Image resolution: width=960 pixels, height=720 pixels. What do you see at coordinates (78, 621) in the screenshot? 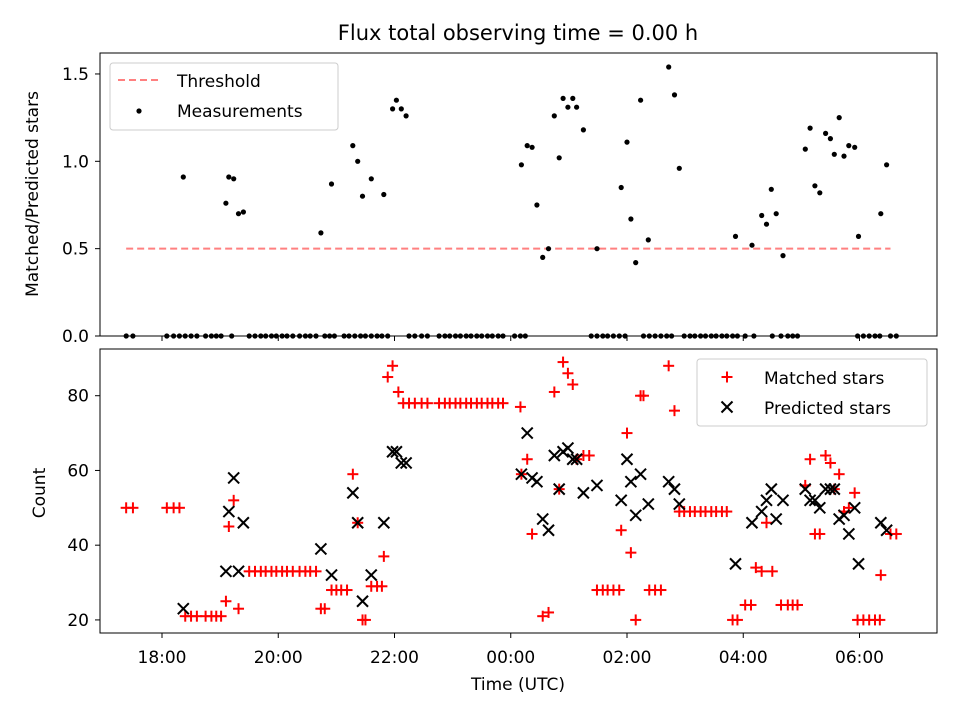
I see `bottom-y-tick-label: 20` at bounding box center [78, 621].